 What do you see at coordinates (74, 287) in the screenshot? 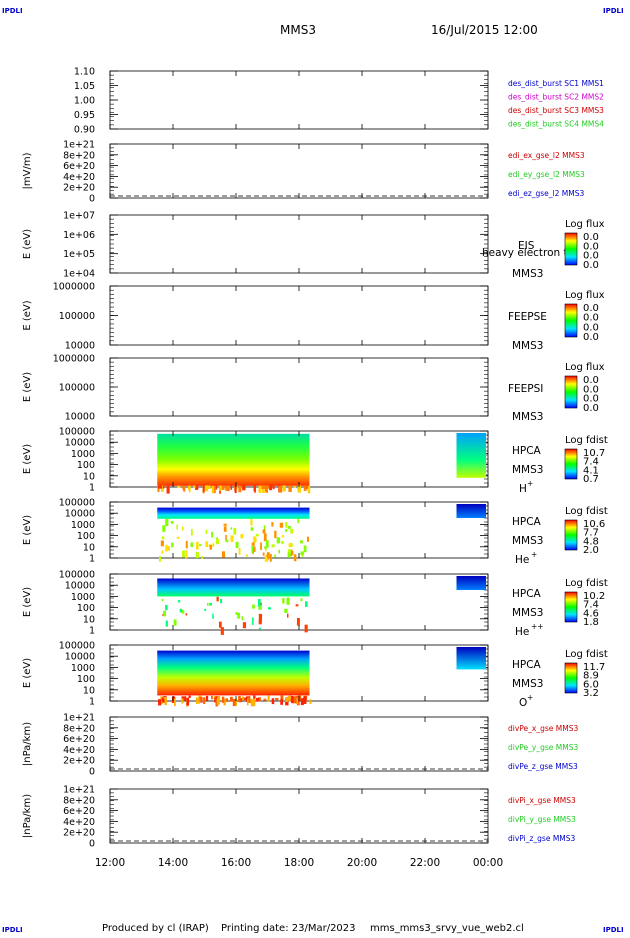
I see `y-tick-label: 1000000` at bounding box center [74, 287].